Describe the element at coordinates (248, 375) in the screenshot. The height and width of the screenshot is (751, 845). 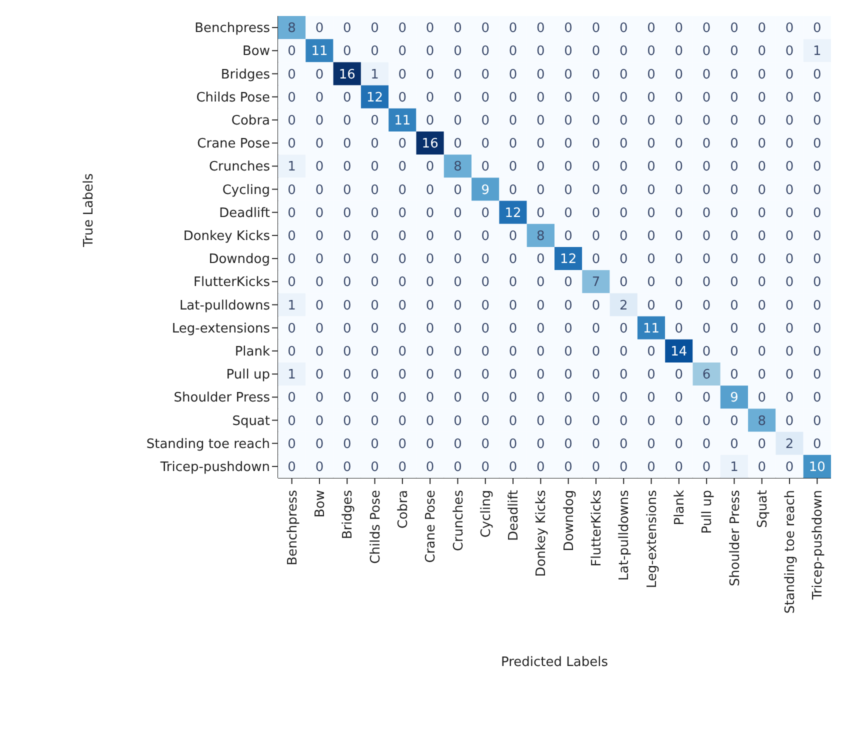
I see `y-tick-label: Pull up` at that location.